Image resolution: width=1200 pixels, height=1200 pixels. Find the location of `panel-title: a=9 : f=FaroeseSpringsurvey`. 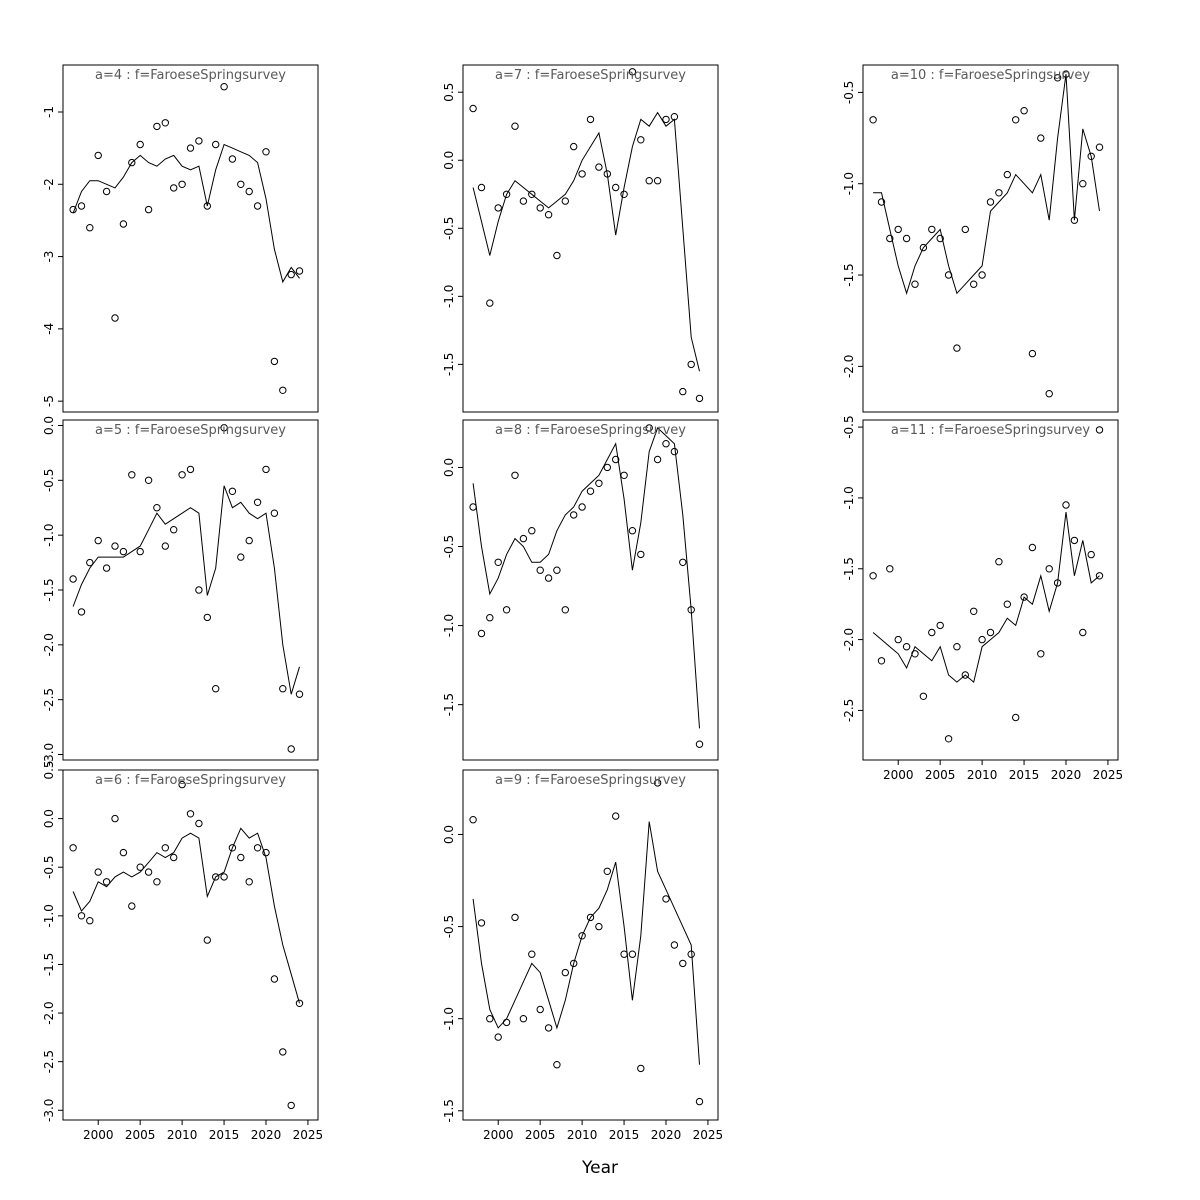

panel-title: a=9 : f=FaroeseSpringsurvey is located at coordinates (590, 780).